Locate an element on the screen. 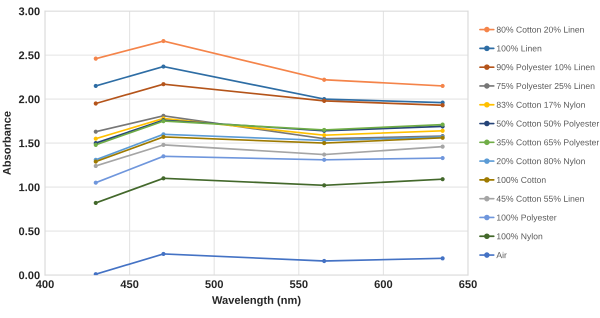 The image size is (600, 318). legend-label: 45% Cotton 55% Linen is located at coordinates (540, 198).